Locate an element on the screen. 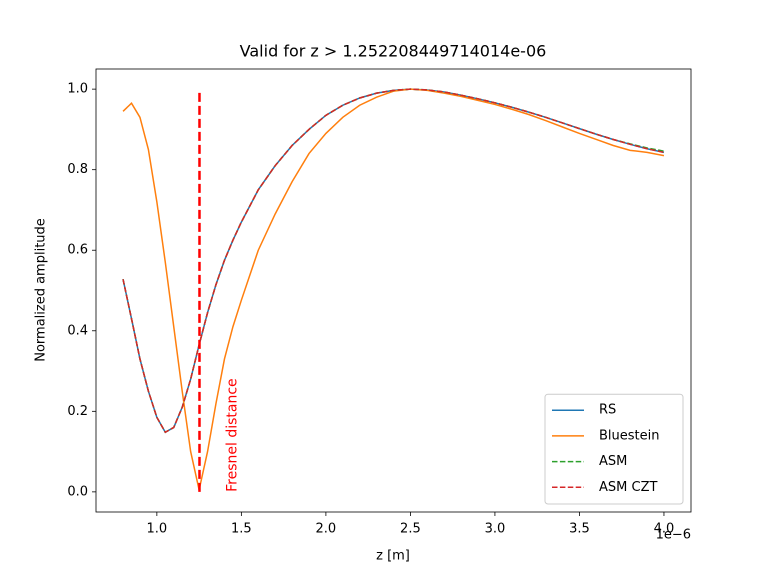 The width and height of the screenshot is (768, 576). annotation: Fresnel distance is located at coordinates (232, 435).